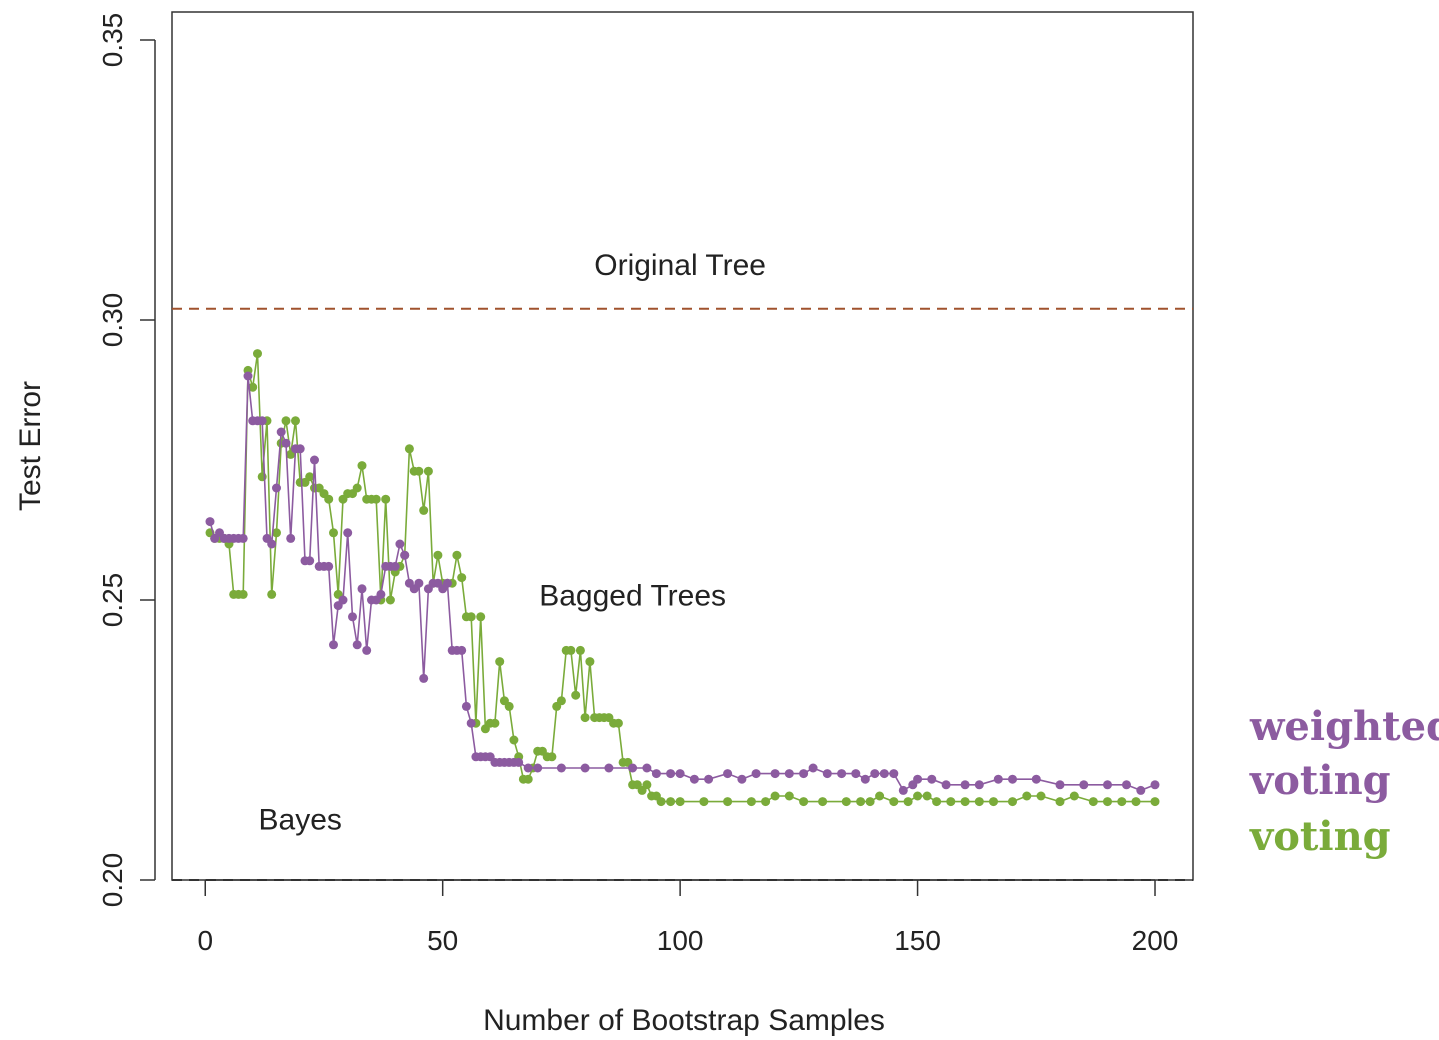 This screenshot has width=1439, height=1040. Describe the element at coordinates (205, 940) in the screenshot. I see `x-tick-label: 0` at that location.